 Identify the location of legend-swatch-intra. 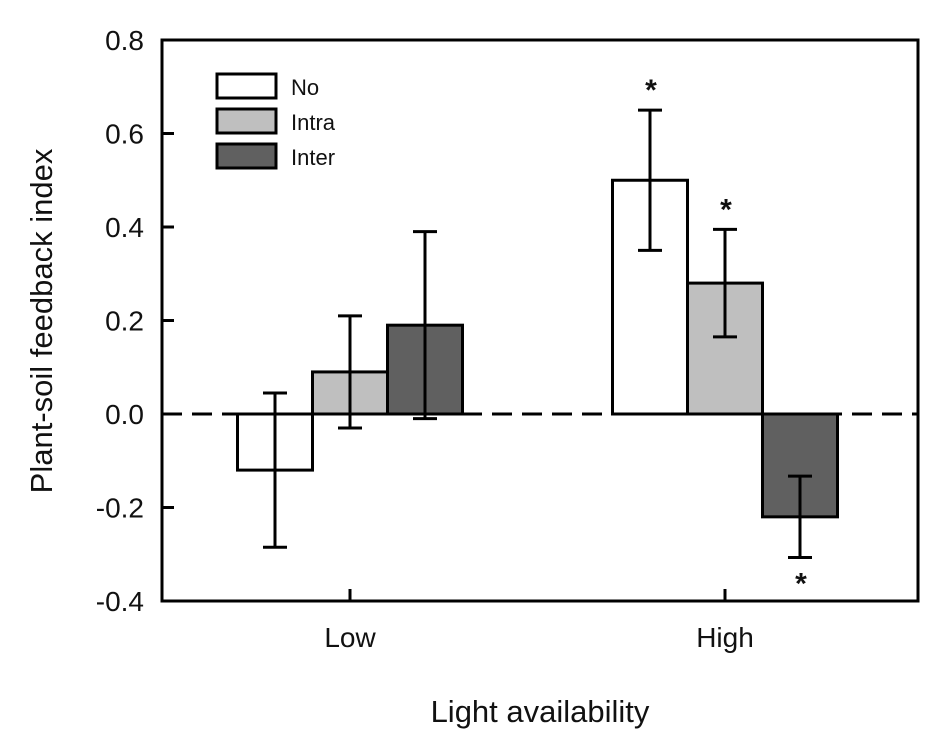
(246, 121).